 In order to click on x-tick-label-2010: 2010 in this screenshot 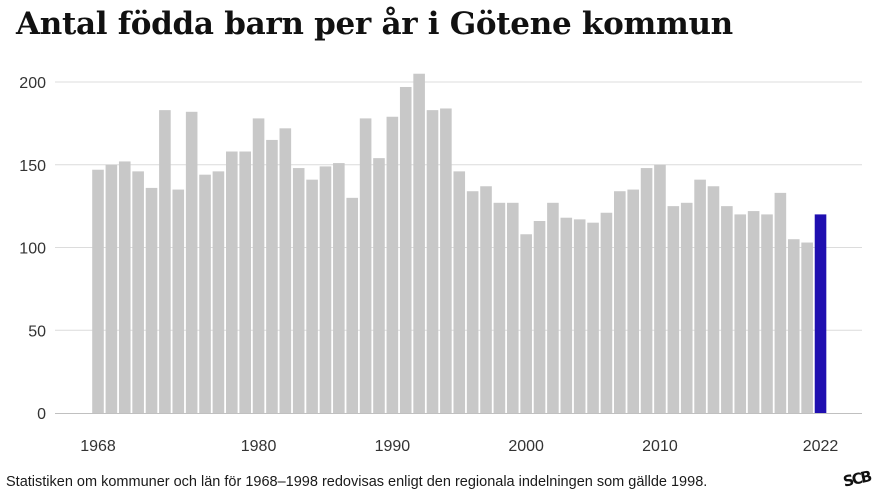, I will do `click(660, 446)`.